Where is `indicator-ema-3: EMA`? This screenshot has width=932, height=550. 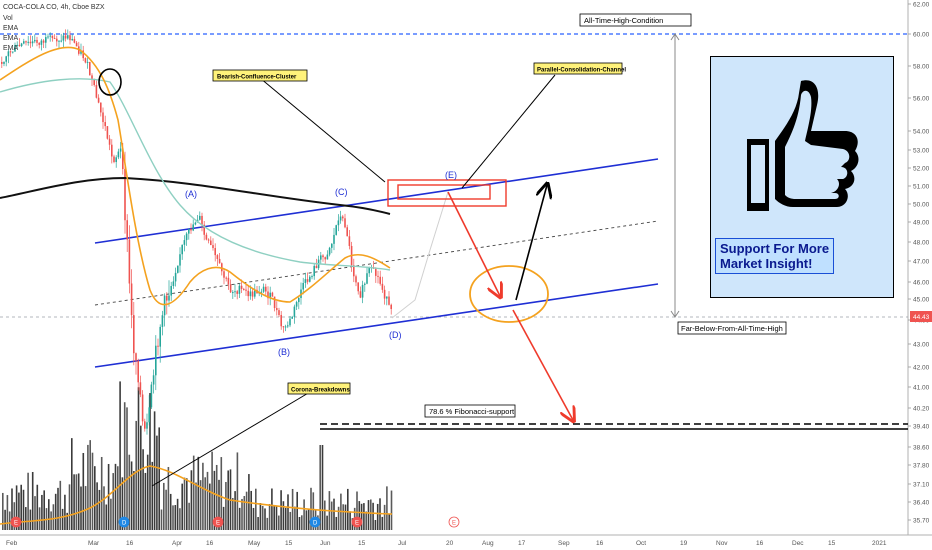
indicator-ema-3: EMA is located at coordinates (11, 48).